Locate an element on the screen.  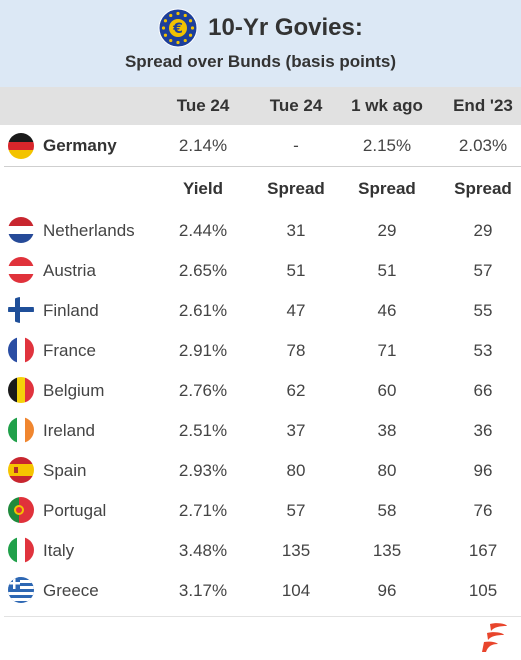
country-name: Netherlands is located at coordinates (89, 230).